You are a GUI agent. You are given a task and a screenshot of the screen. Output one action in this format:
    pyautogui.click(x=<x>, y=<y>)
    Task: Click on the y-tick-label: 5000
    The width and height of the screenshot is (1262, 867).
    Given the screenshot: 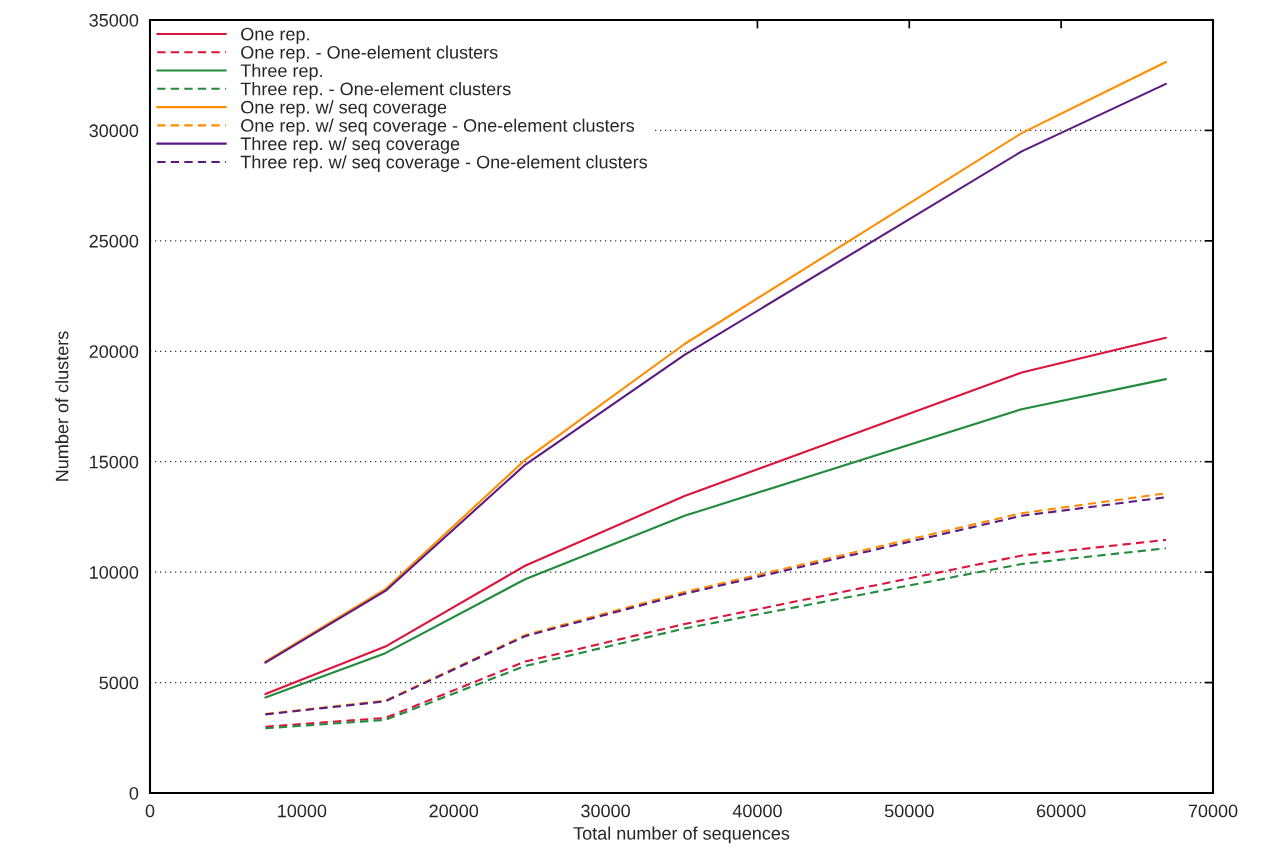 What is the action you would take?
    pyautogui.click(x=119, y=683)
    